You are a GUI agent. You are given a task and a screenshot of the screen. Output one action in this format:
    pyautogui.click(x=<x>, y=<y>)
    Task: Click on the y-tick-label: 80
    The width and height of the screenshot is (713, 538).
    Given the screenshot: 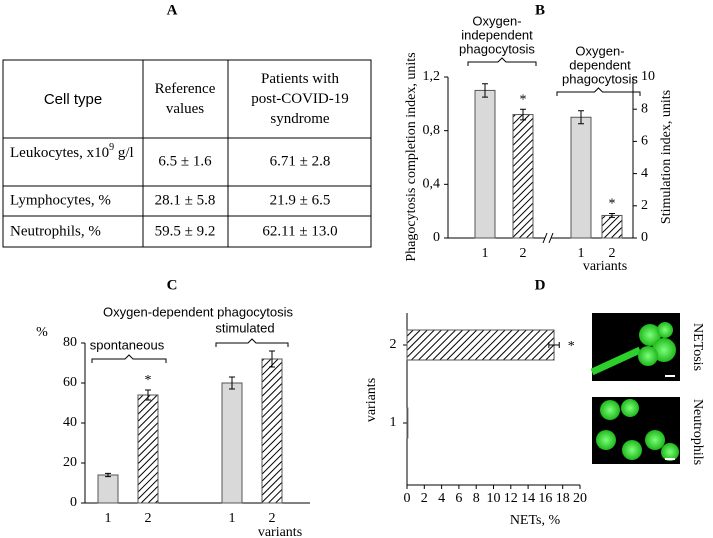 What is the action you would take?
    pyautogui.click(x=70, y=342)
    